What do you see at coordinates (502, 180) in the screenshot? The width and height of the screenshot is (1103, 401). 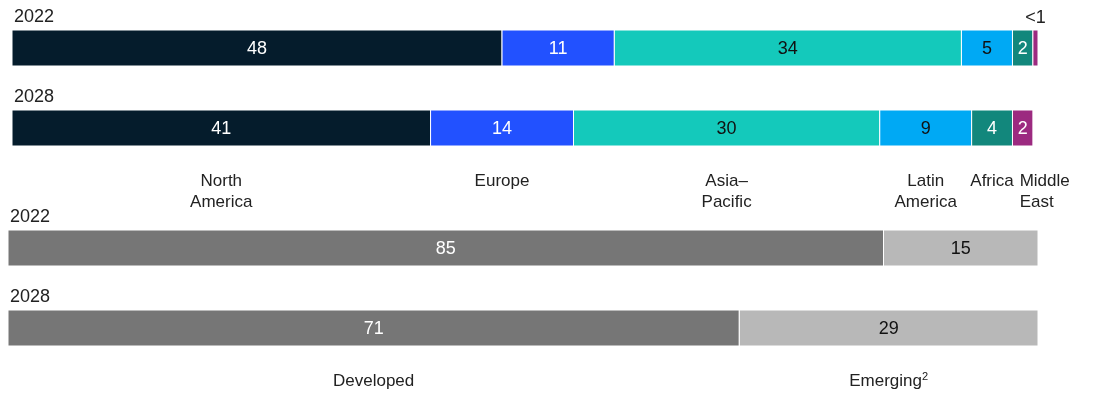 I see `series-label: Europe` at bounding box center [502, 180].